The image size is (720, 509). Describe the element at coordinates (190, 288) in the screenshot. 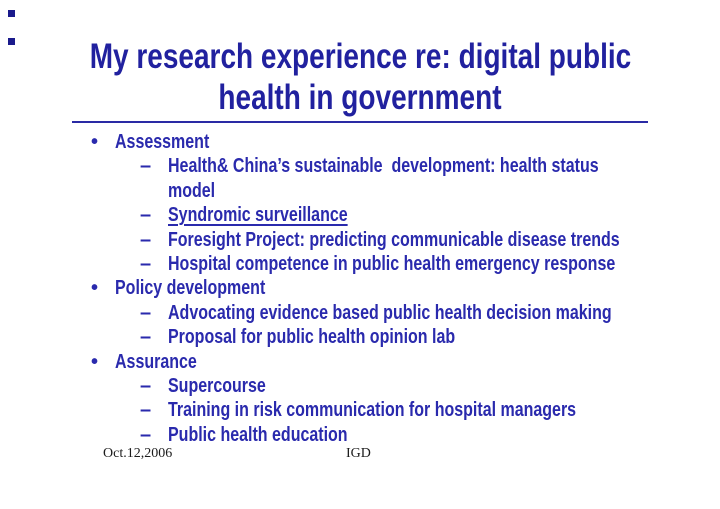

I see `outline-item-text: Policy development` at that location.